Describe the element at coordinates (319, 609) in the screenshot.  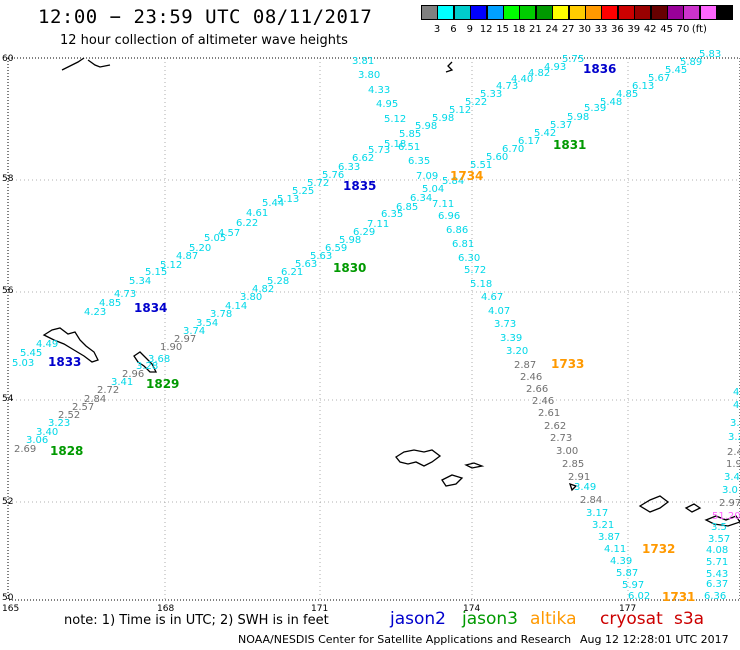
I see `lon-label-171: 171` at that location.